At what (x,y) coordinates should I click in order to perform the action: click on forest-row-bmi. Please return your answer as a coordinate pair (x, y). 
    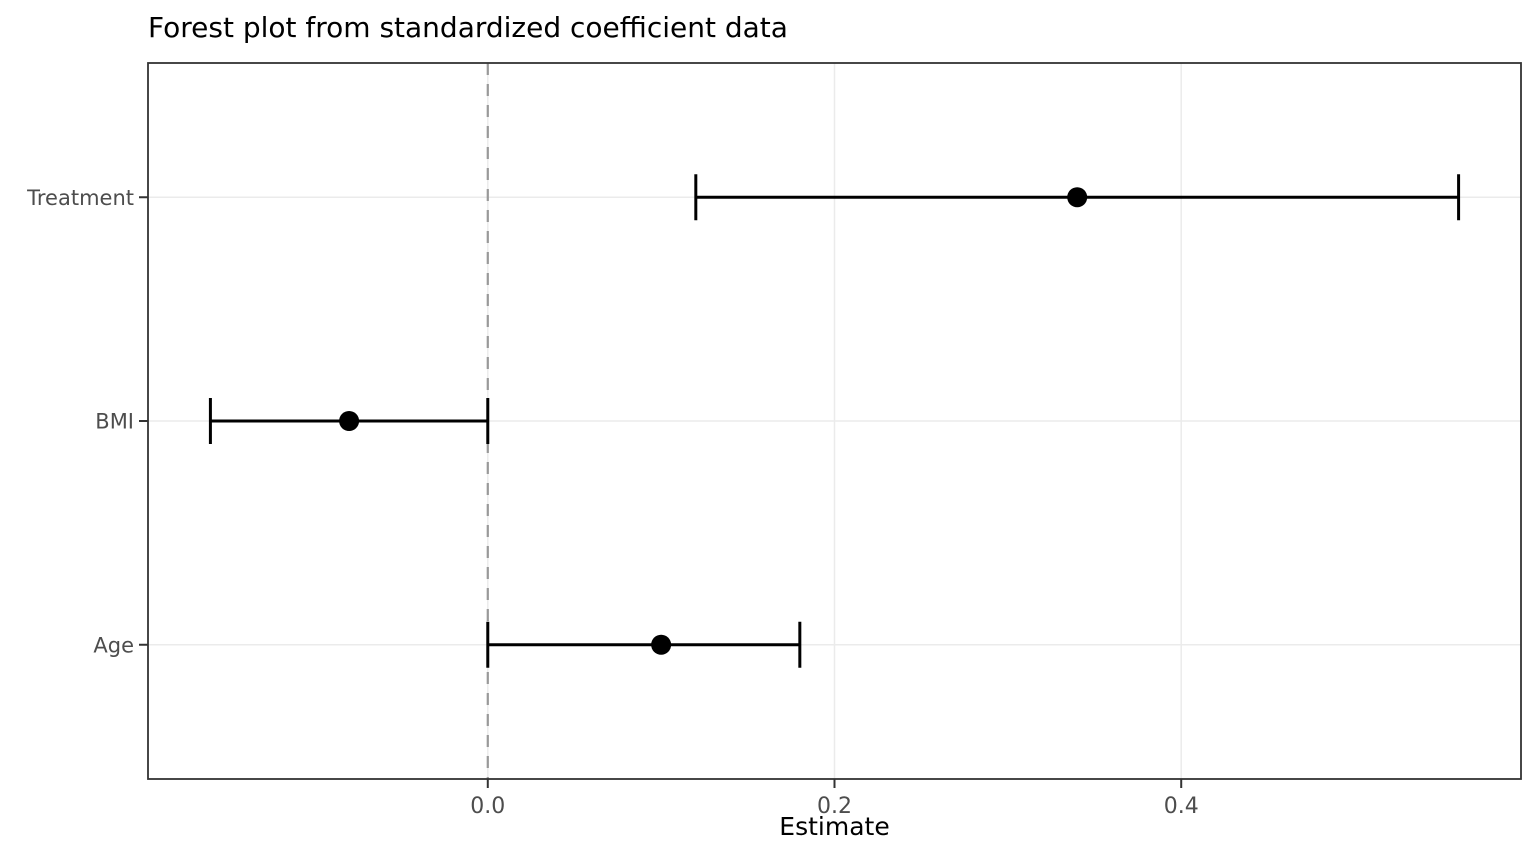
    Looking at the image, I should click on (349, 421).